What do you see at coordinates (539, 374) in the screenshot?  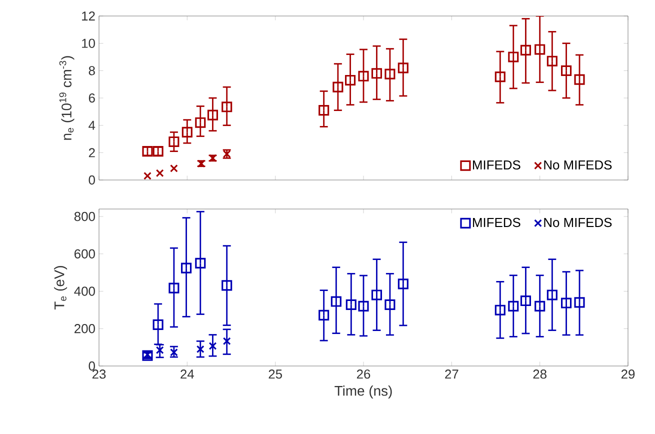 I see `x-tick-label: 28` at bounding box center [539, 374].